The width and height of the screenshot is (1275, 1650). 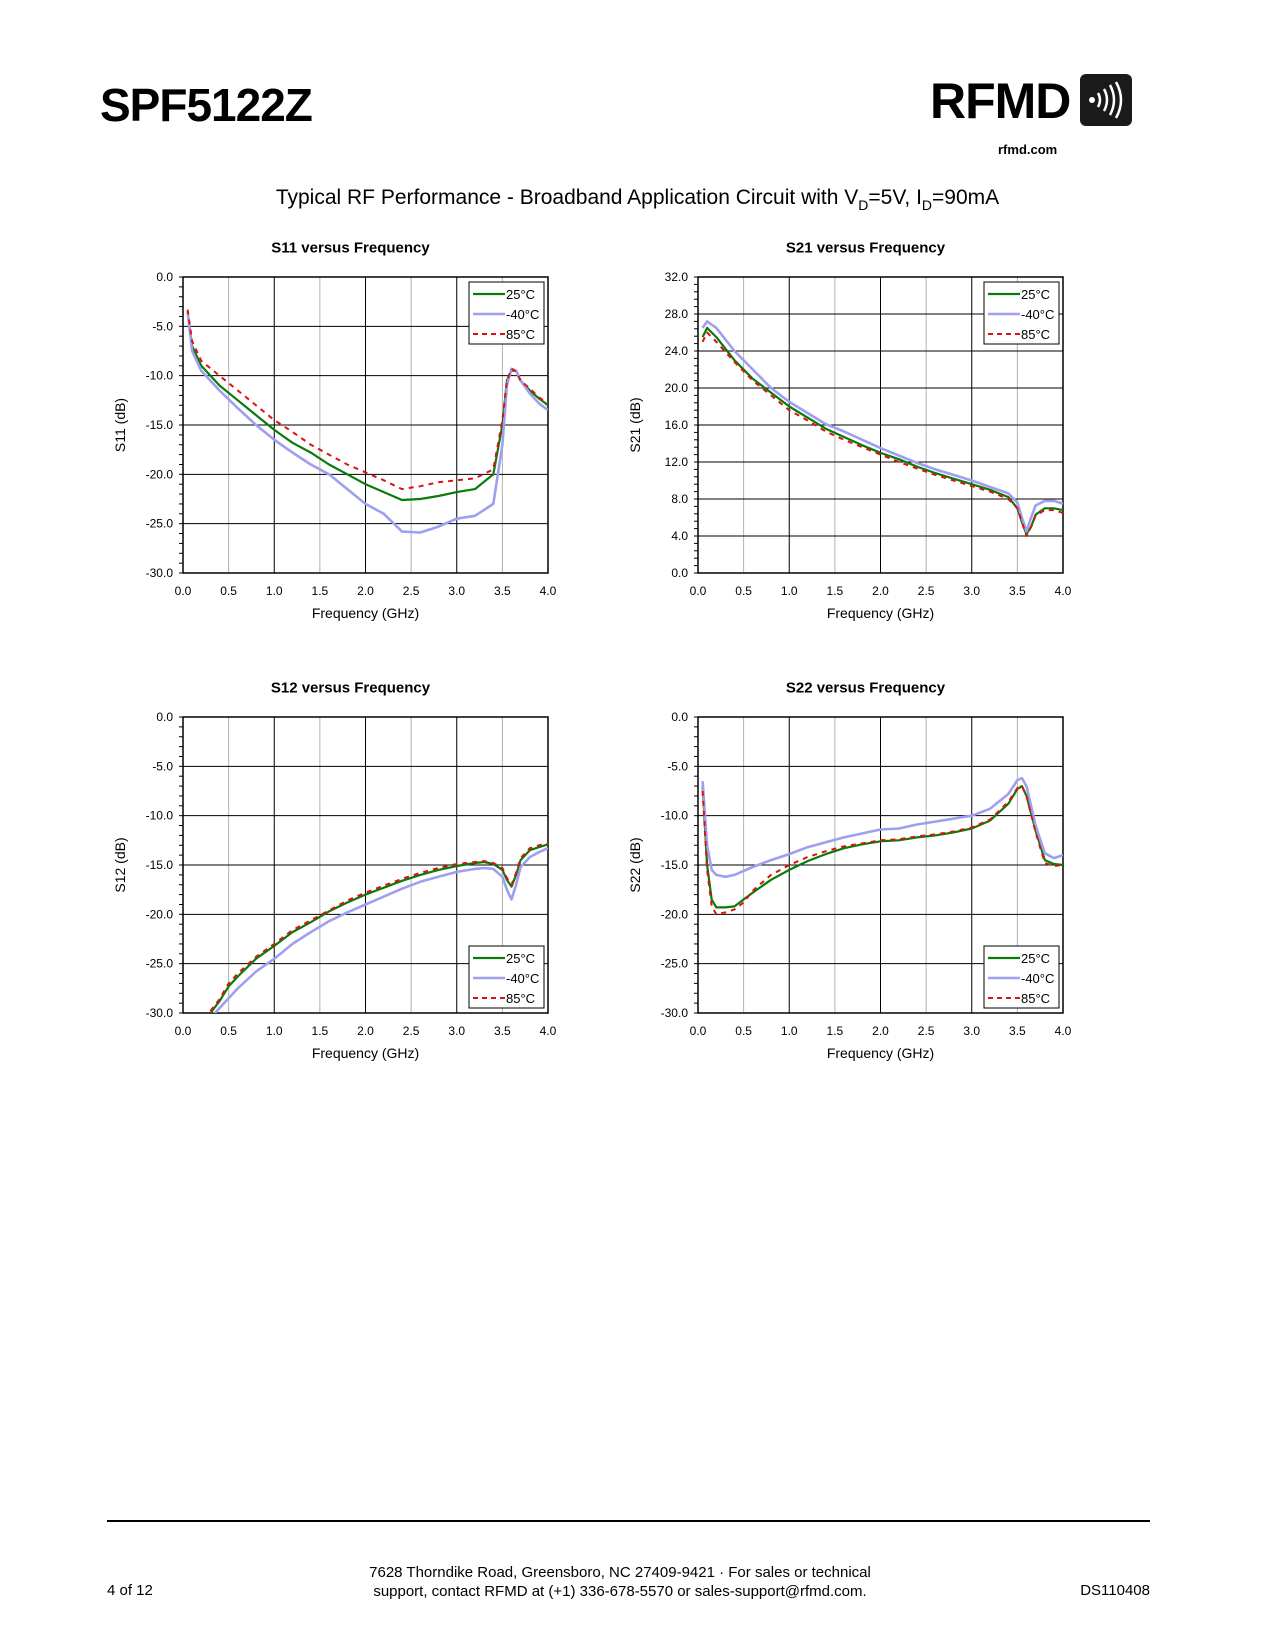 I want to click on y-tick-label: 16.0, so click(x=677, y=425).